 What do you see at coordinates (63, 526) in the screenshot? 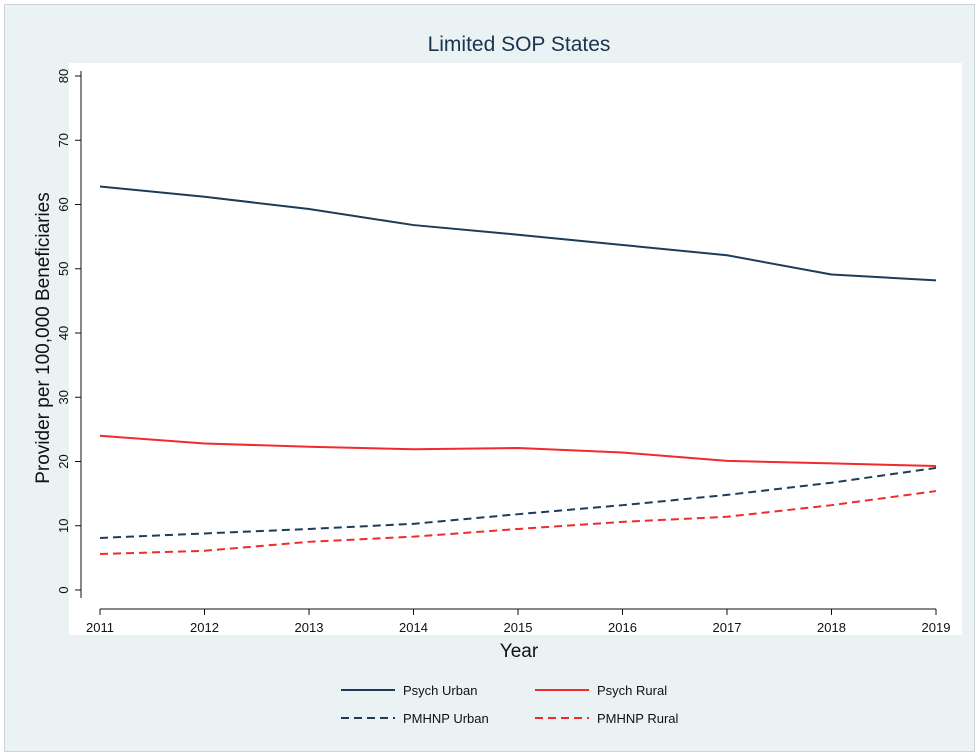
I see `y-tick-label: 10` at bounding box center [63, 526].